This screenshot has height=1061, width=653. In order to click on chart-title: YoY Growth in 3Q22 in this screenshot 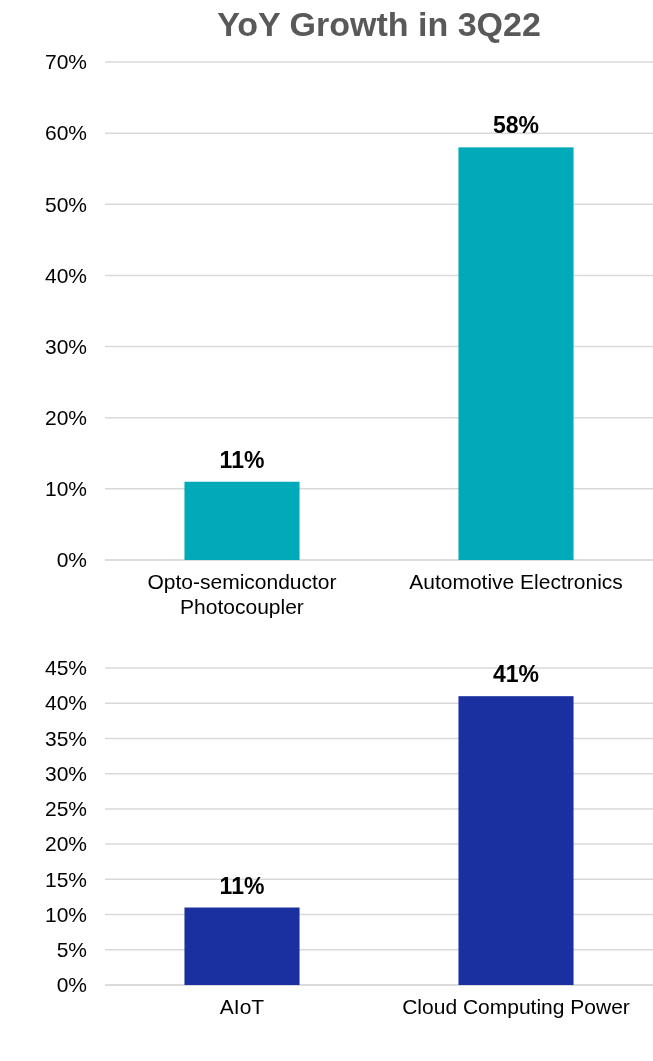, I will do `click(379, 24)`.